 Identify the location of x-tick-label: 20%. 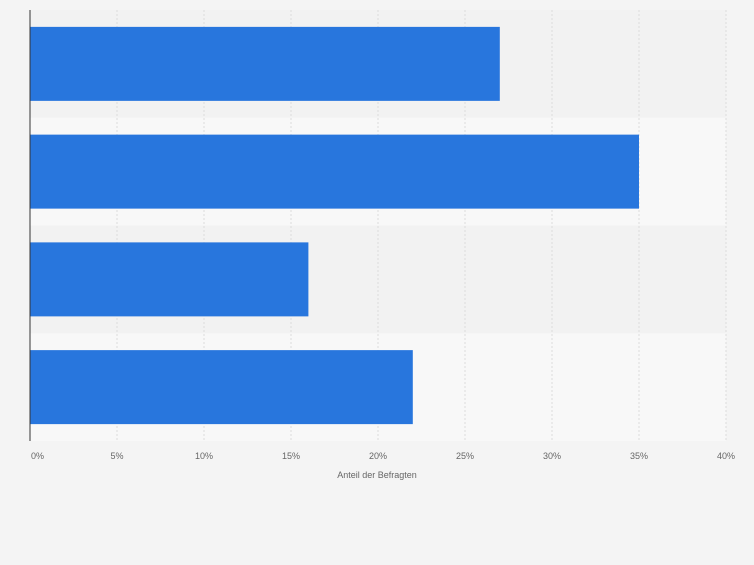
(378, 456).